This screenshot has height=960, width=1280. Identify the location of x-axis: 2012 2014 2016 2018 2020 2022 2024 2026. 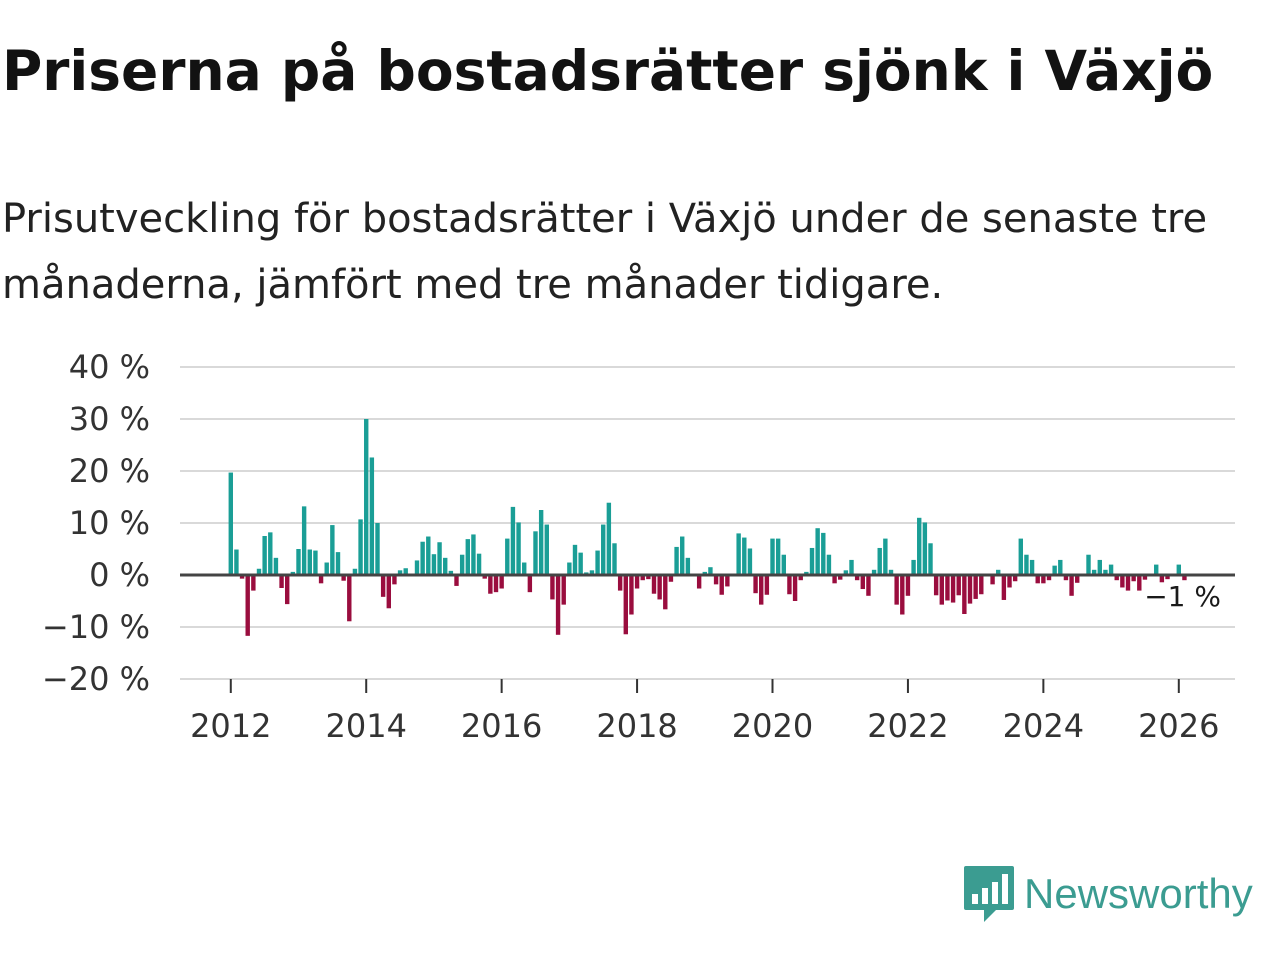
(705, 712).